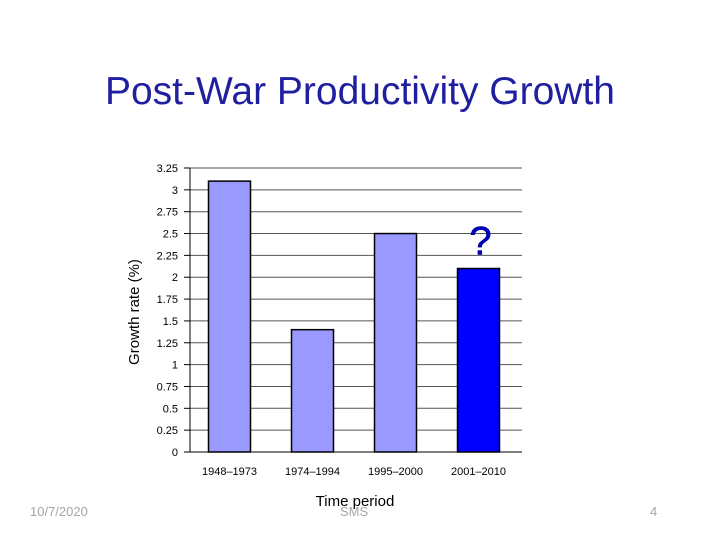 This screenshot has height=540, width=720. What do you see at coordinates (167, 169) in the screenshot?
I see `y-tick-label: 3.25` at bounding box center [167, 169].